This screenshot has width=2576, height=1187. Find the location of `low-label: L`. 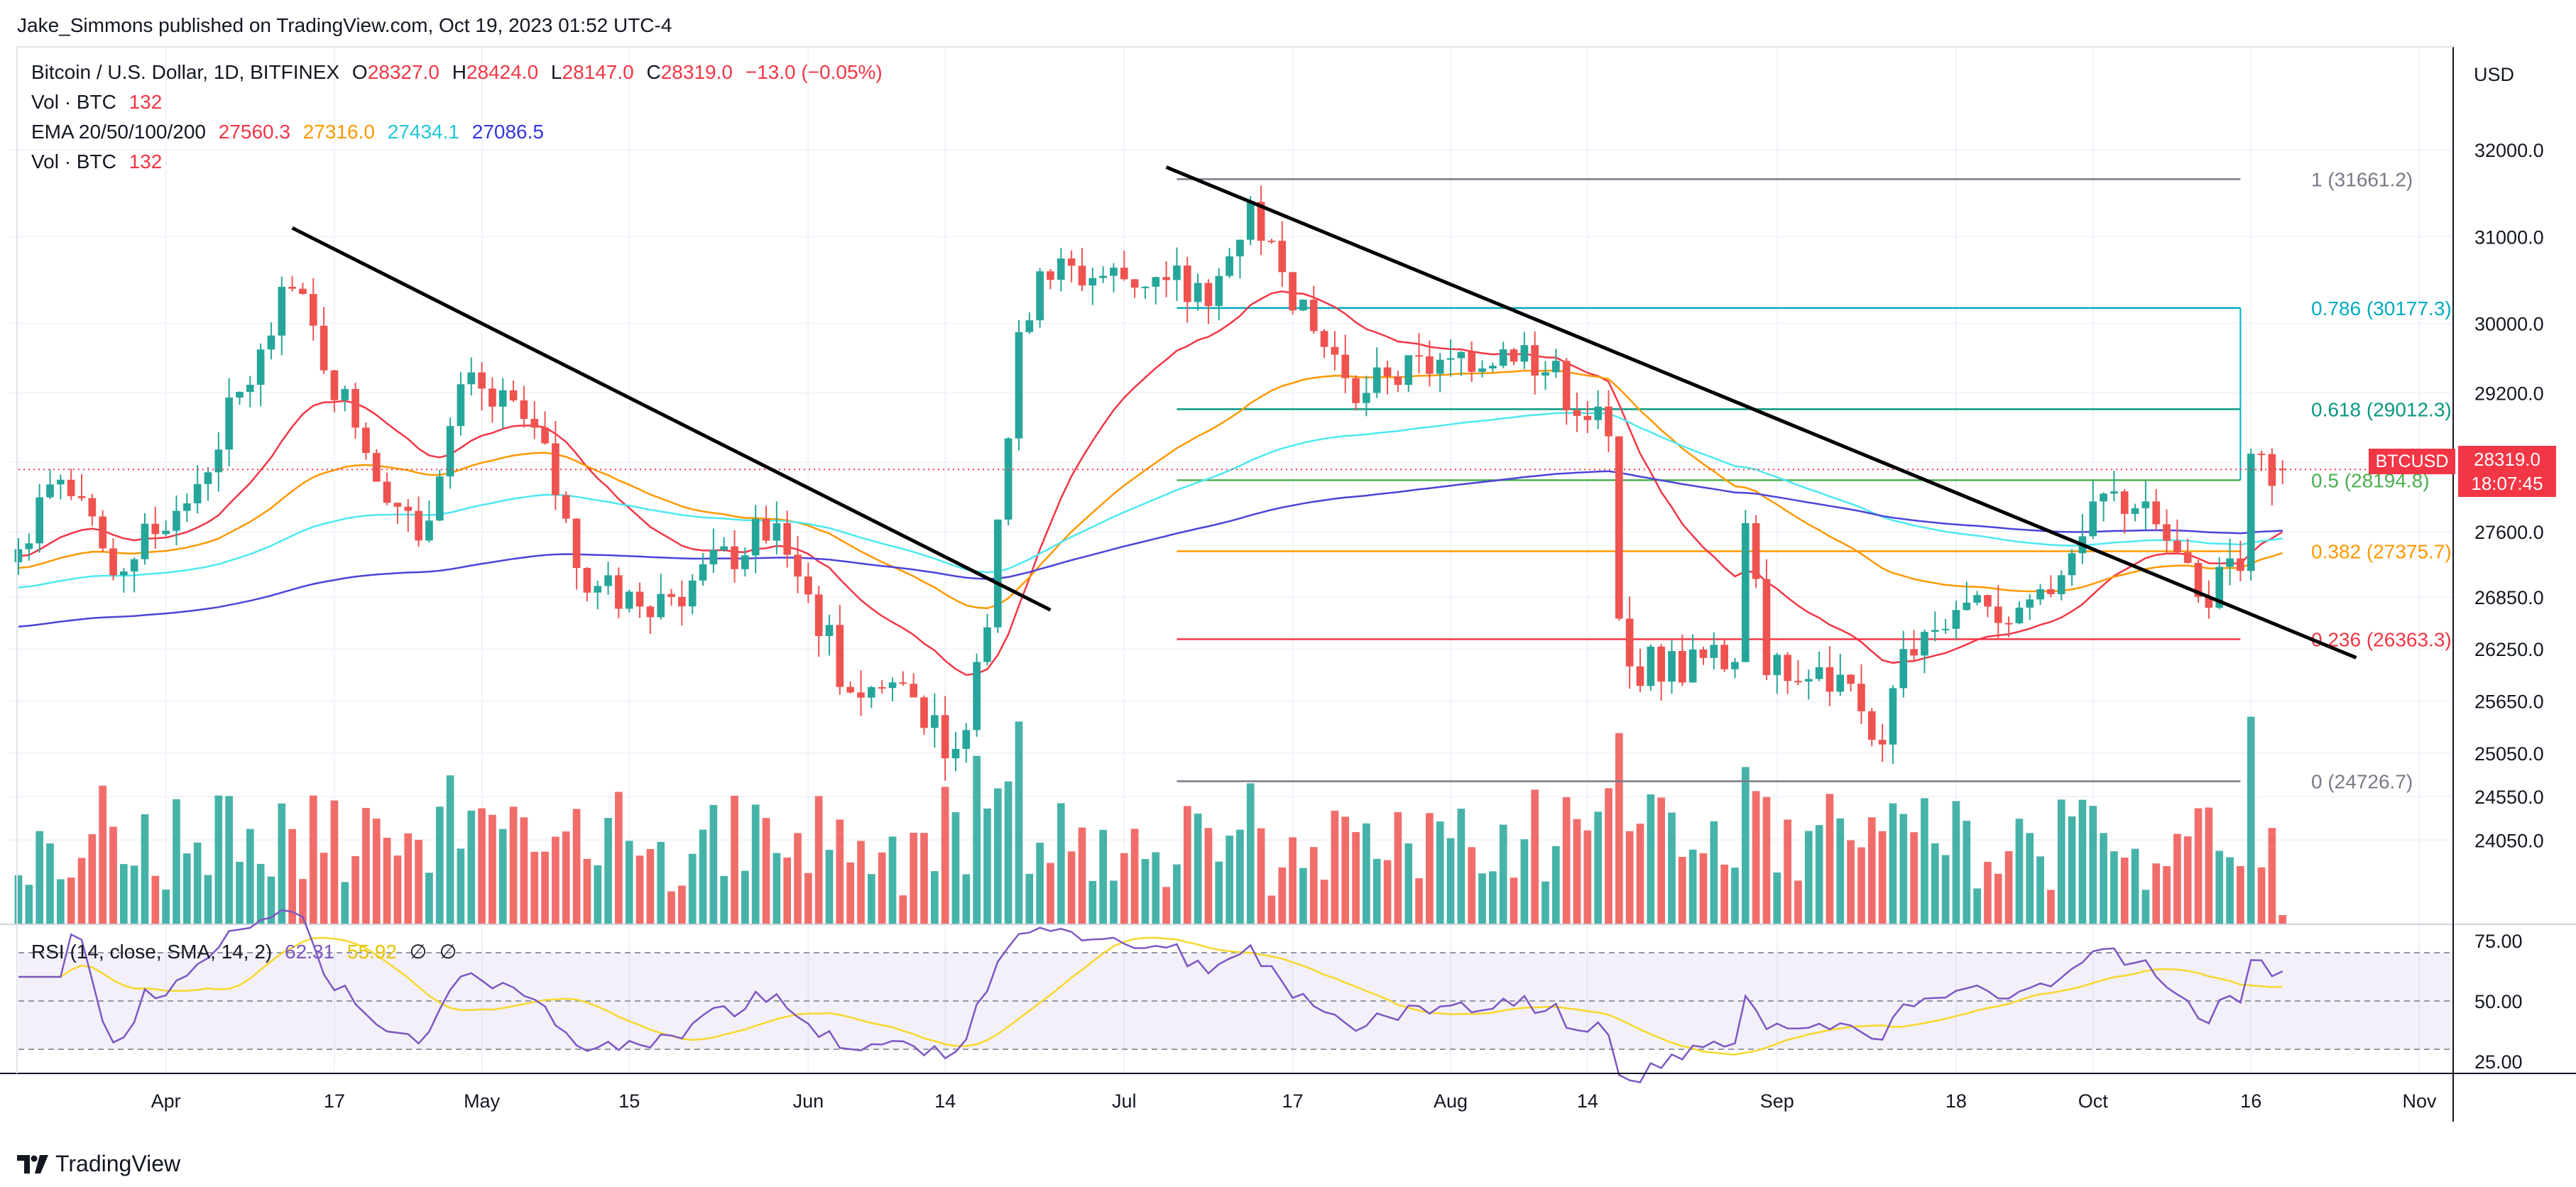

low-label: L is located at coordinates (556, 72).